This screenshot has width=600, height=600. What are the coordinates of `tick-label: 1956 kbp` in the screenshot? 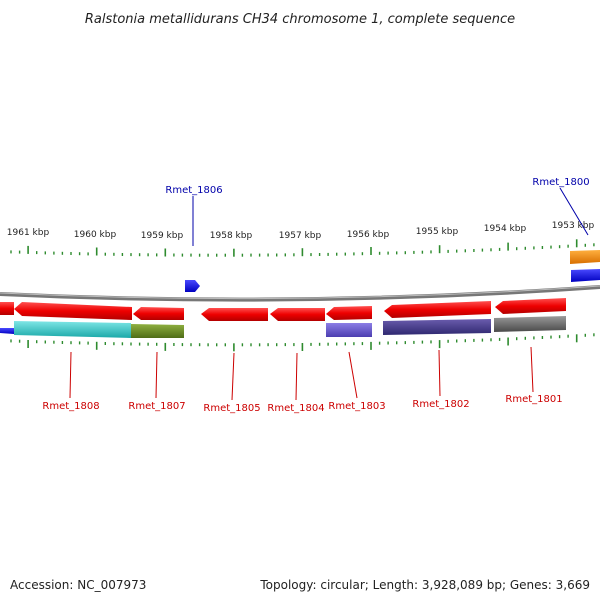 It's located at (368, 235).